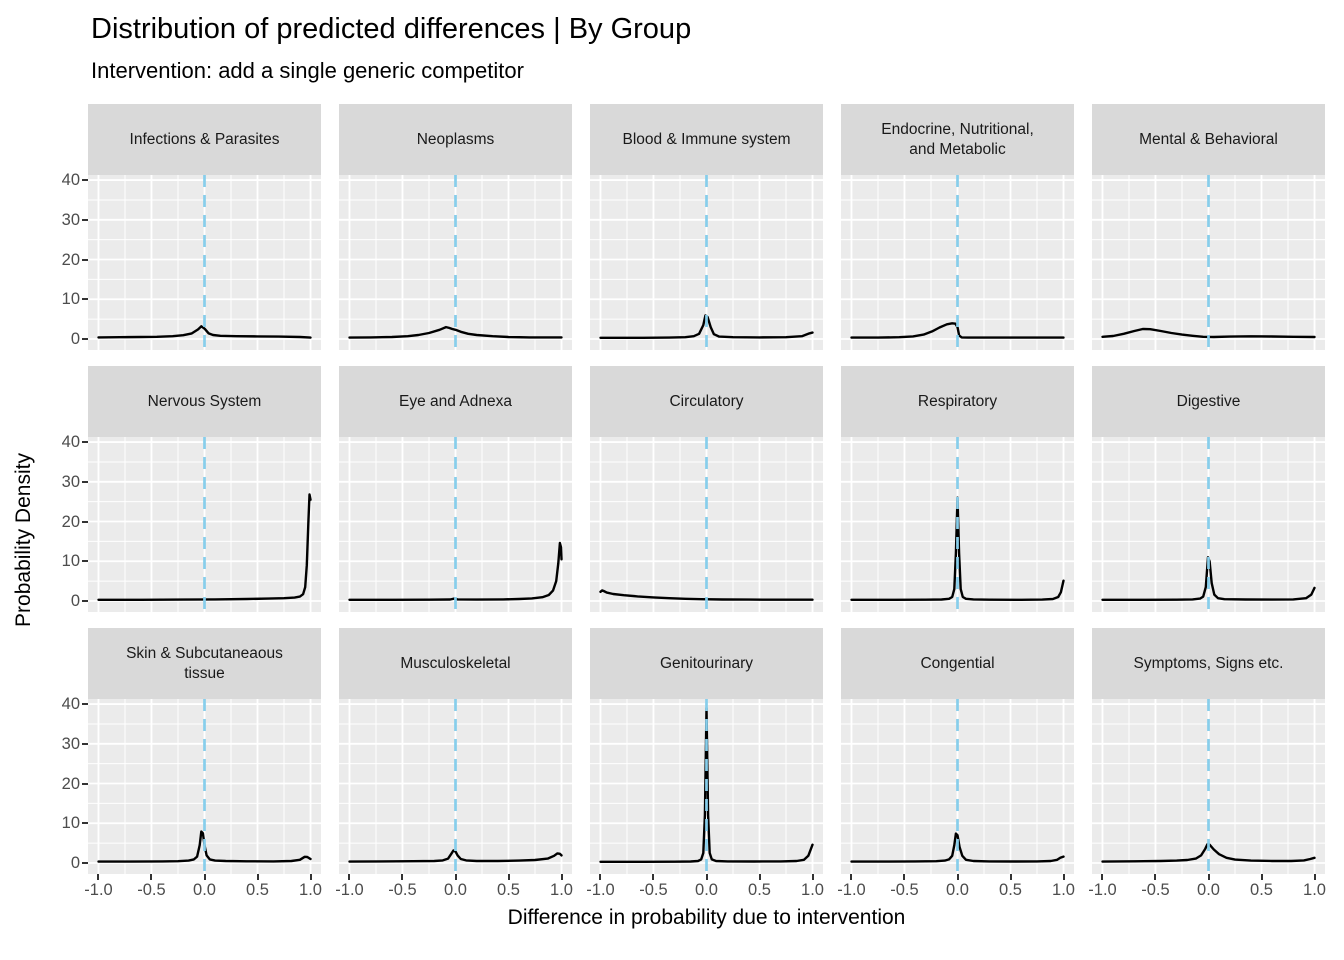  What do you see at coordinates (23, 540) in the screenshot?
I see `y-axis-title: Probability Density` at bounding box center [23, 540].